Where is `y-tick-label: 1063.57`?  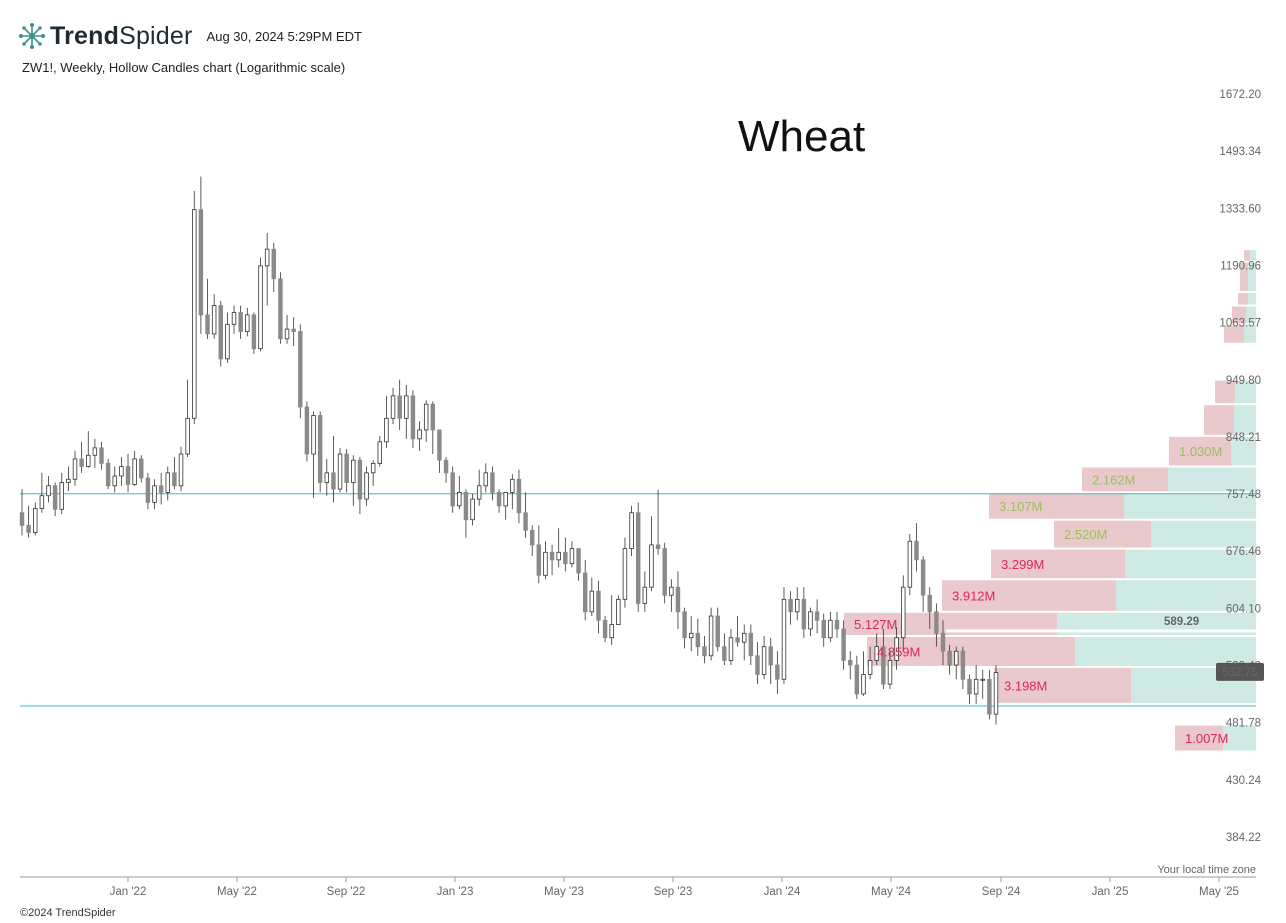 y-tick-label: 1063.57 is located at coordinates (1240, 324).